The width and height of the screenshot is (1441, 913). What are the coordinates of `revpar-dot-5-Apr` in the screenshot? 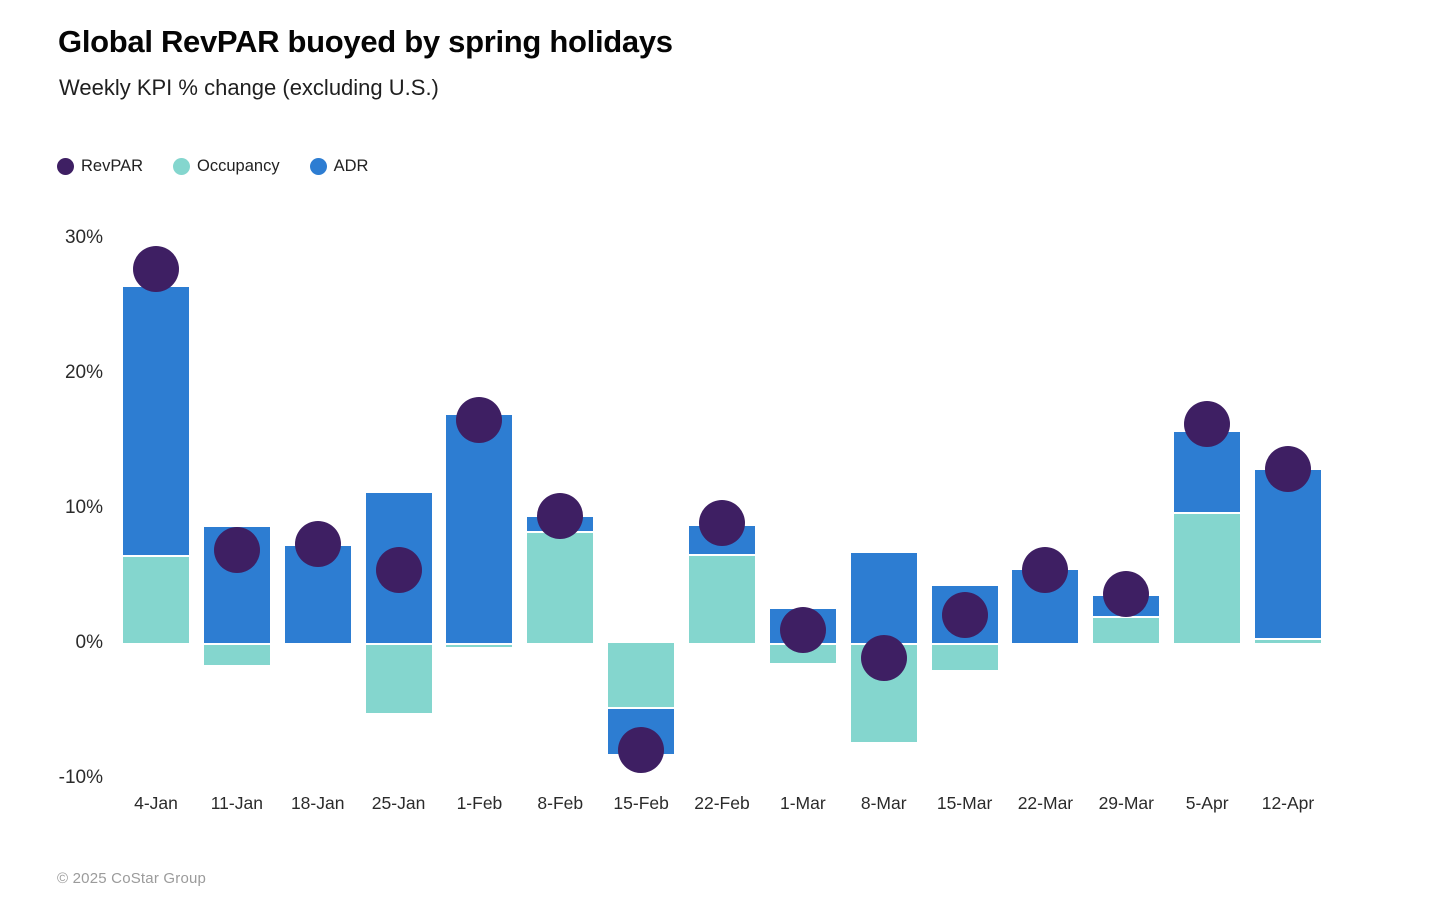 It's located at (1207, 424).